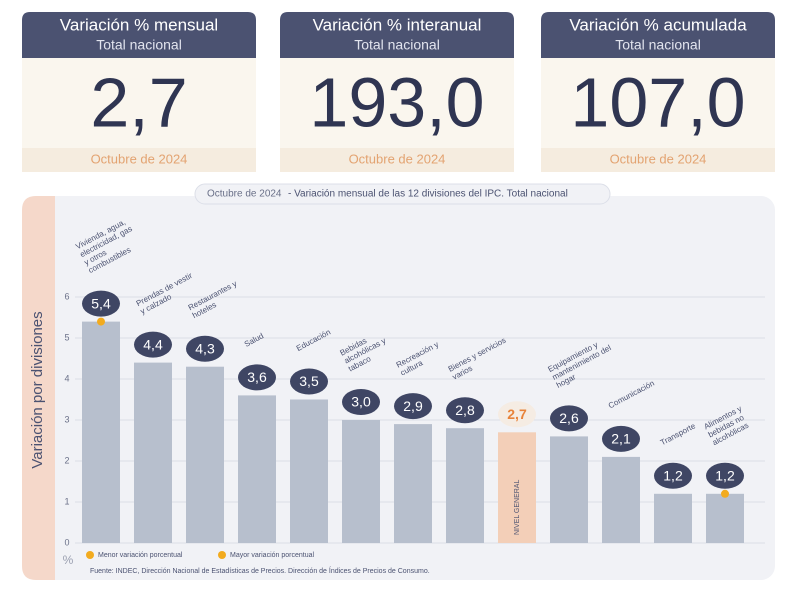  I want to click on legend-label: Menor variación porcentual, so click(140, 555).